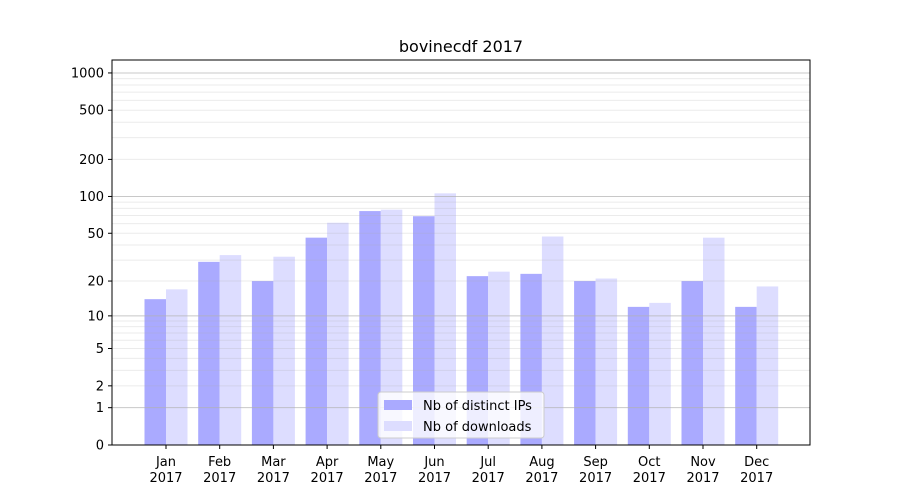 The image size is (900, 504). Describe the element at coordinates (100, 386) in the screenshot. I see `y-tick-label: 2` at that location.